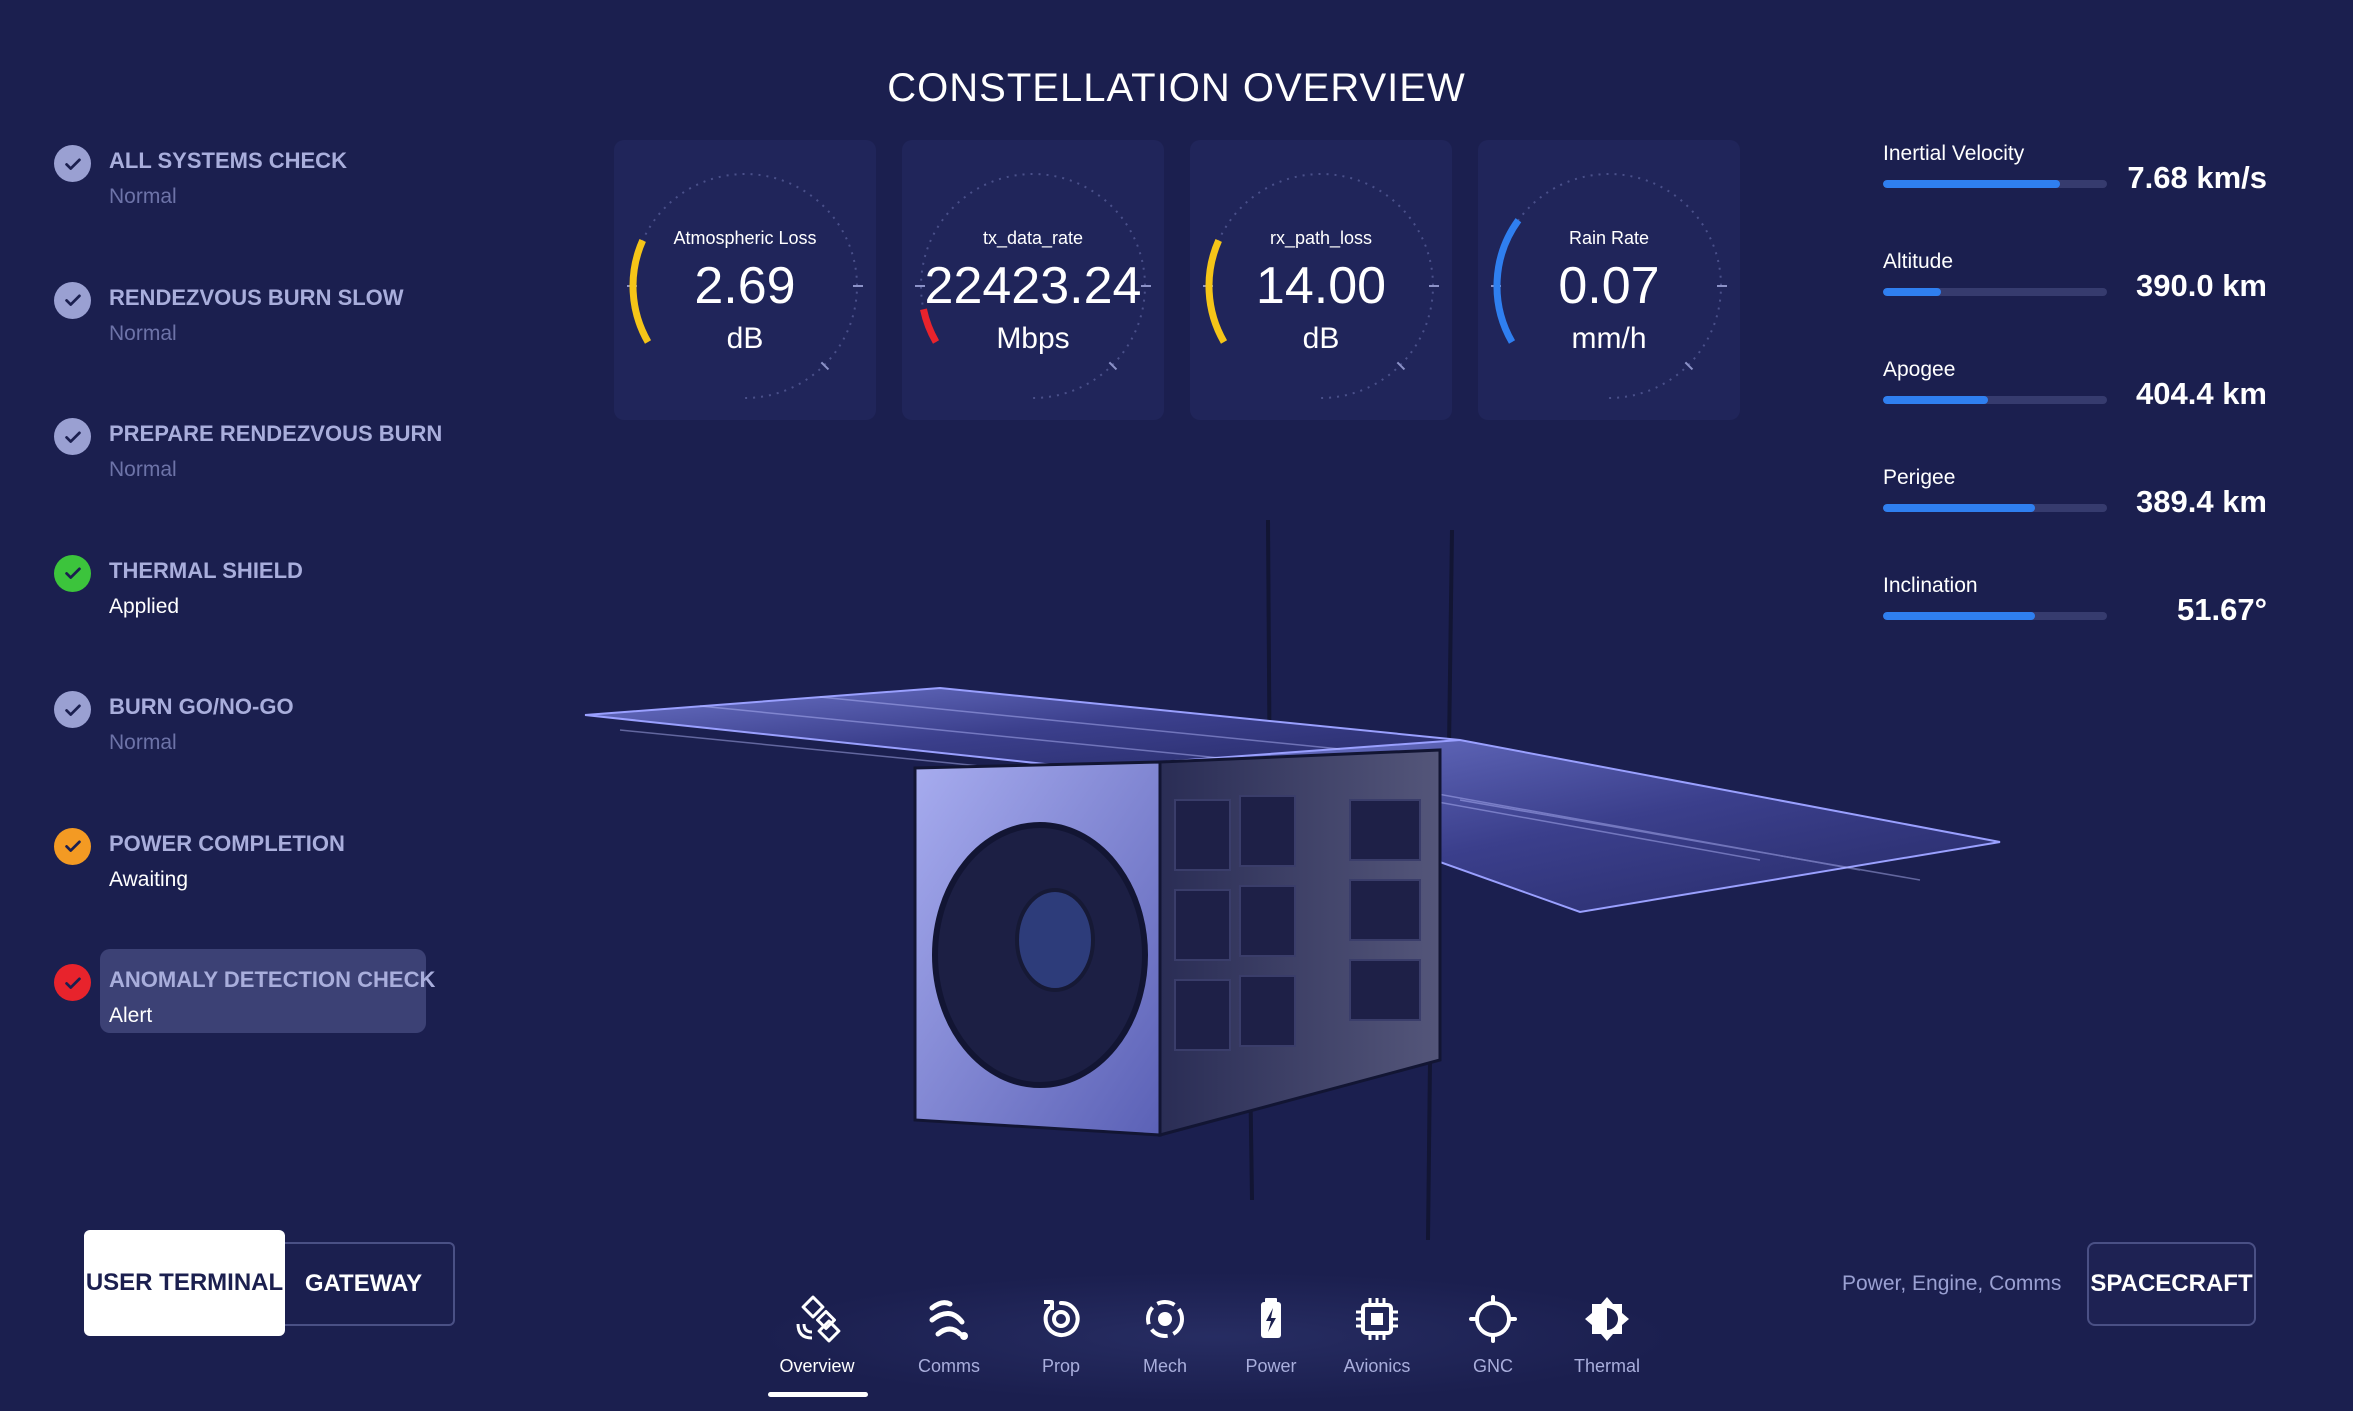  What do you see at coordinates (2078, 302) in the screenshot?
I see `metric-altitude: Altitude 390.0 km` at bounding box center [2078, 302].